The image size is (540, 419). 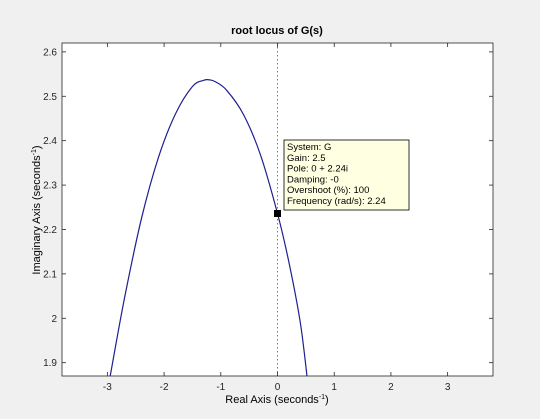 What do you see at coordinates (309, 147) in the screenshot?
I see `datatip-line: System: G` at bounding box center [309, 147].